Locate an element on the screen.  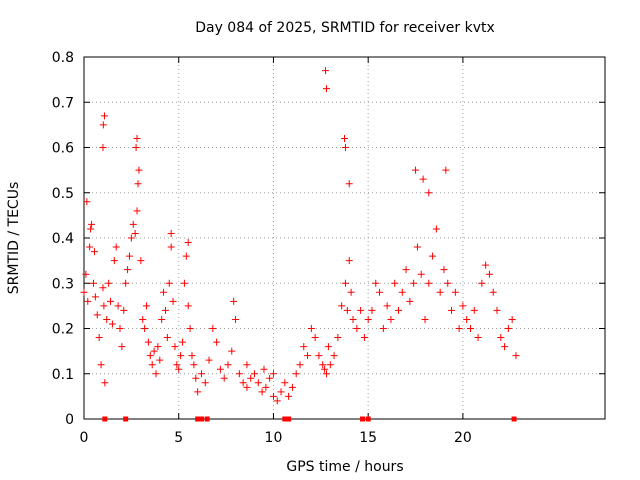
y-tick-label: 0.2 is located at coordinates (63, 330).